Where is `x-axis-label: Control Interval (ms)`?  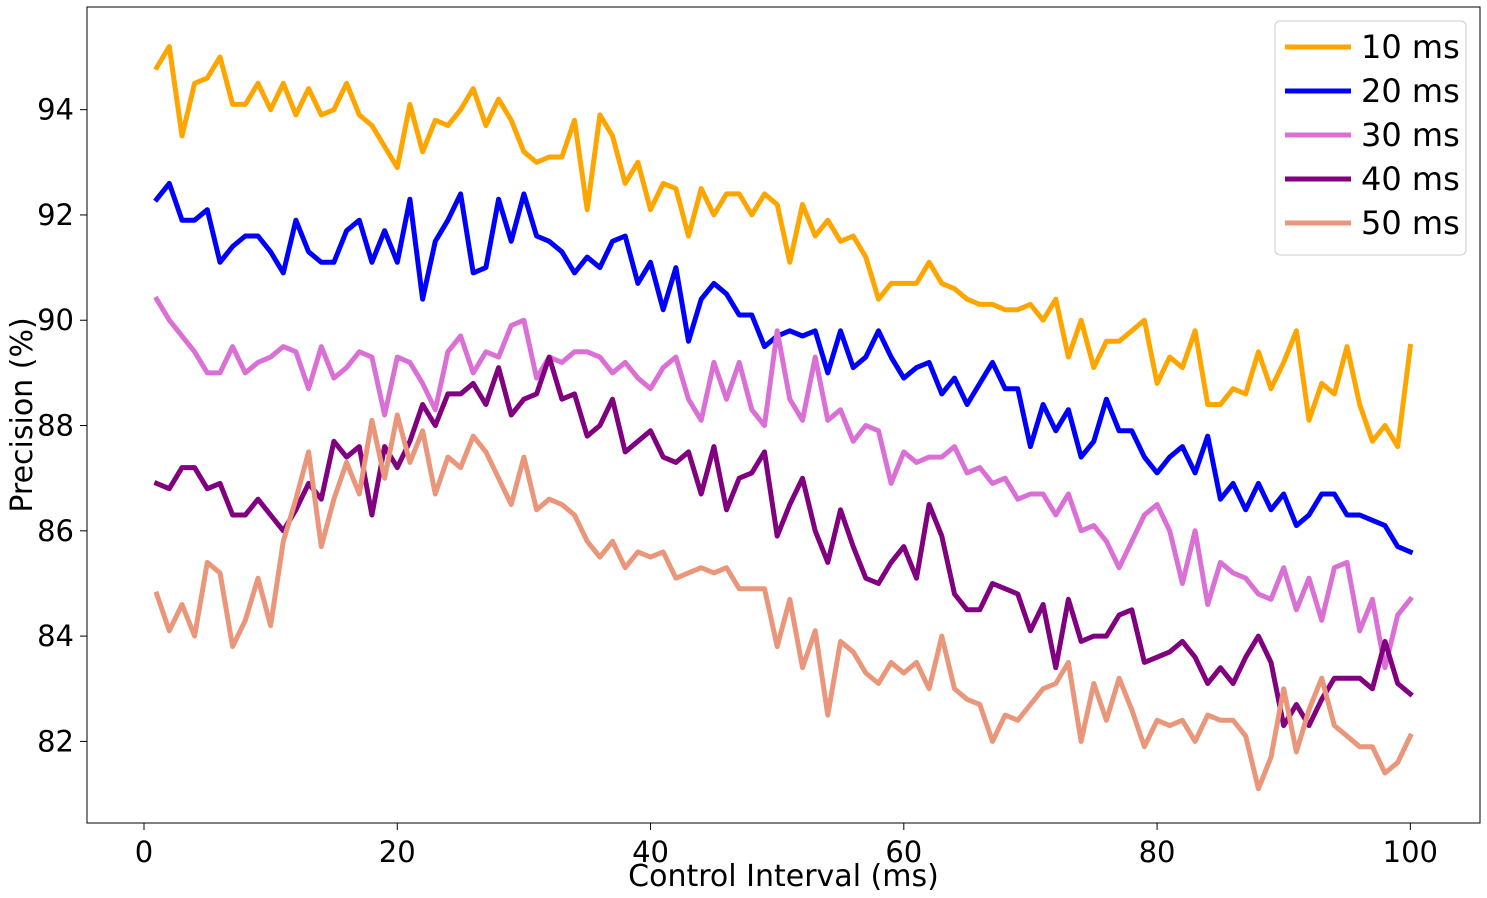
x-axis-label: Control Interval (ms) is located at coordinates (783, 876).